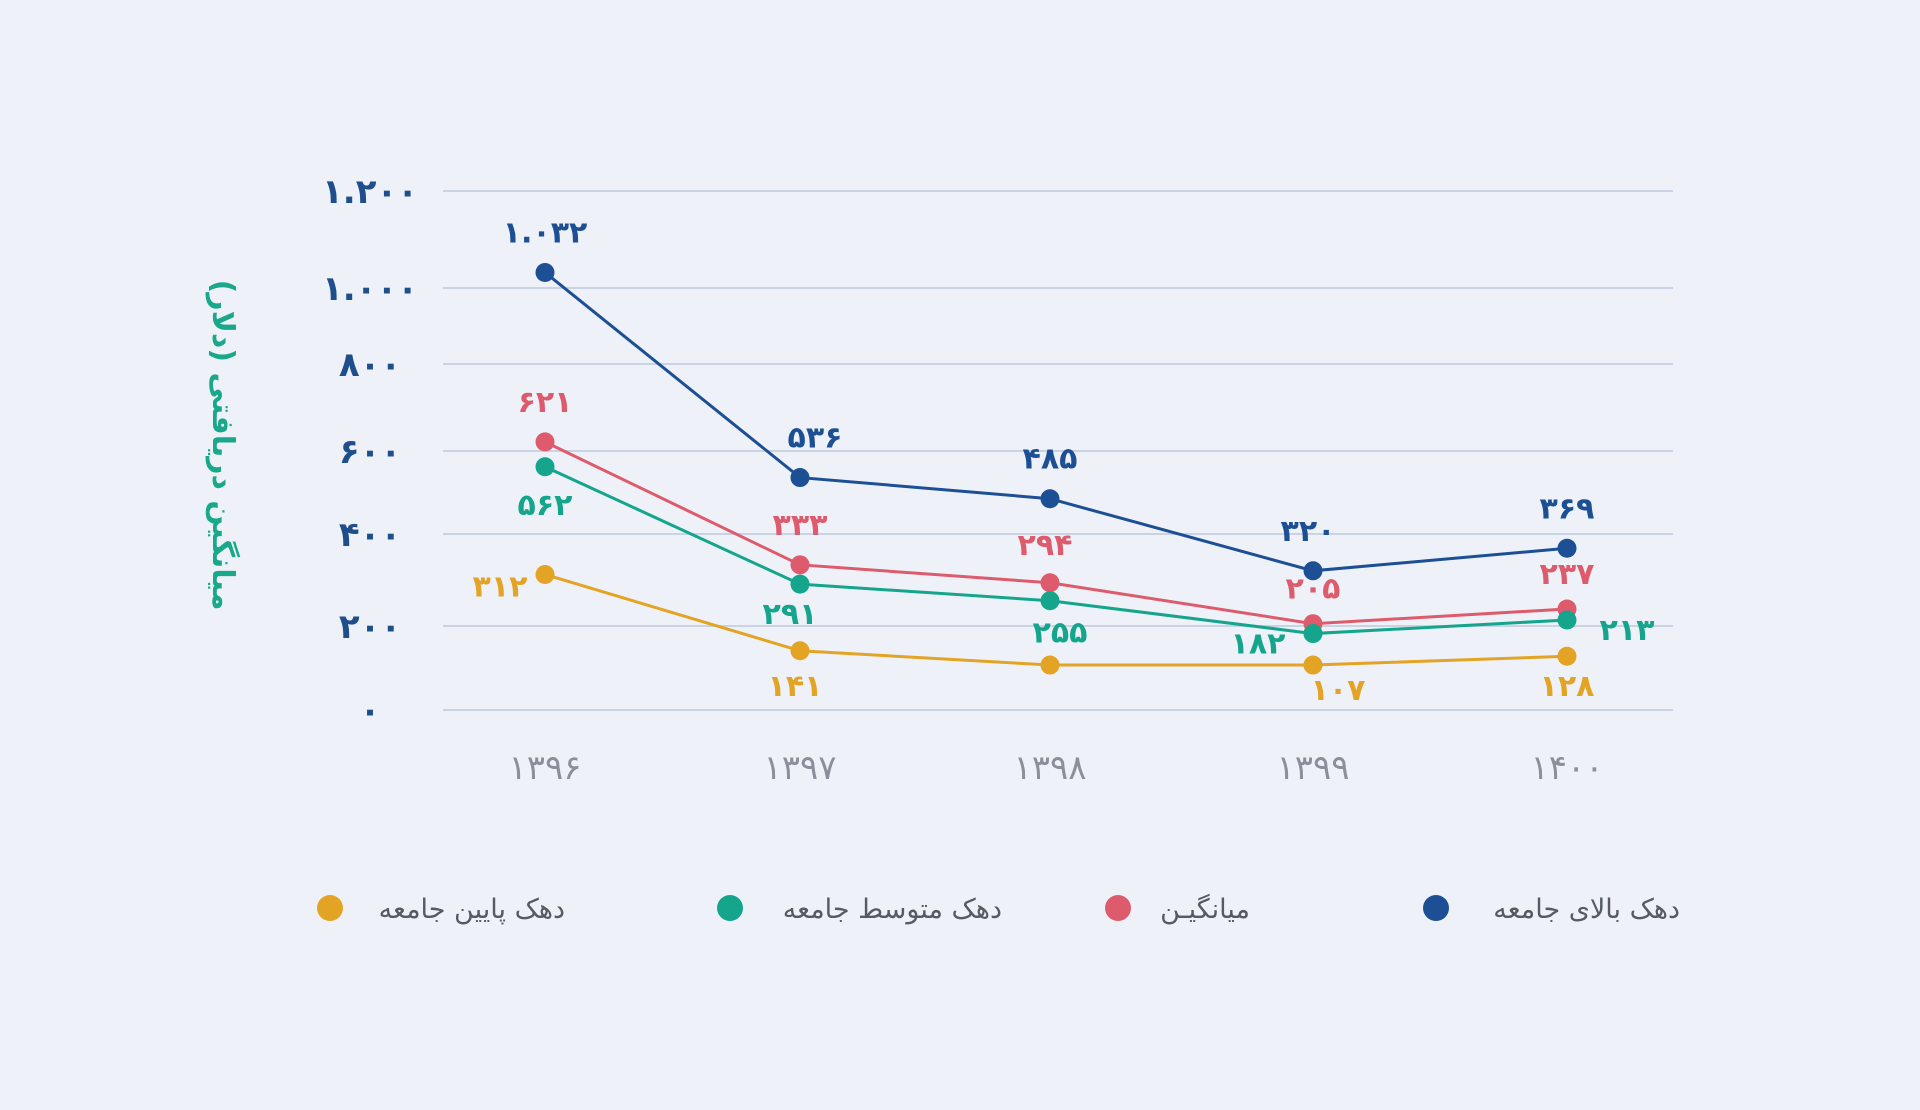  I want to click on legend-label-3: دهک پایین جامعه, so click(472, 909).